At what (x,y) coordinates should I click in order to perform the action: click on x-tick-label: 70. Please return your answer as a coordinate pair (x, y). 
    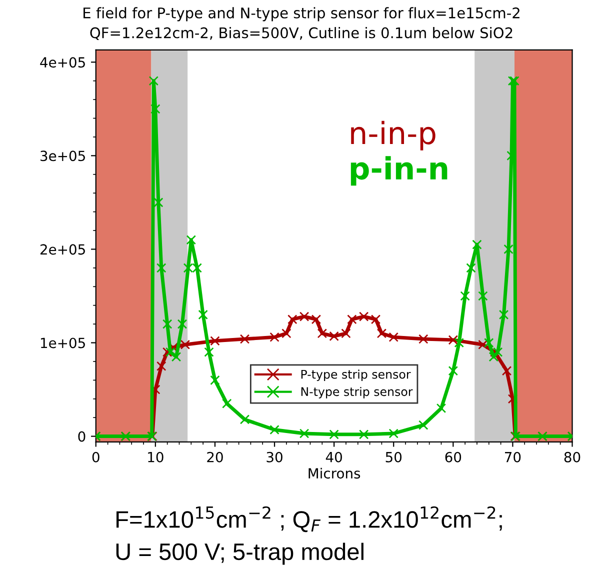
    Looking at the image, I should click on (513, 457).